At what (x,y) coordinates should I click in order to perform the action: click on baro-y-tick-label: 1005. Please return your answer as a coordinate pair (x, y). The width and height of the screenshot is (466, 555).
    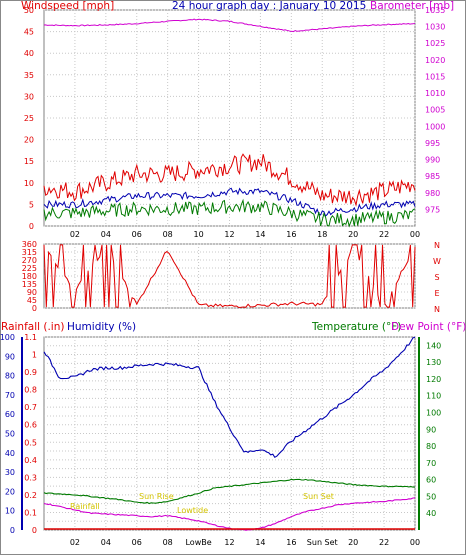
    Looking at the image, I should click on (435, 110).